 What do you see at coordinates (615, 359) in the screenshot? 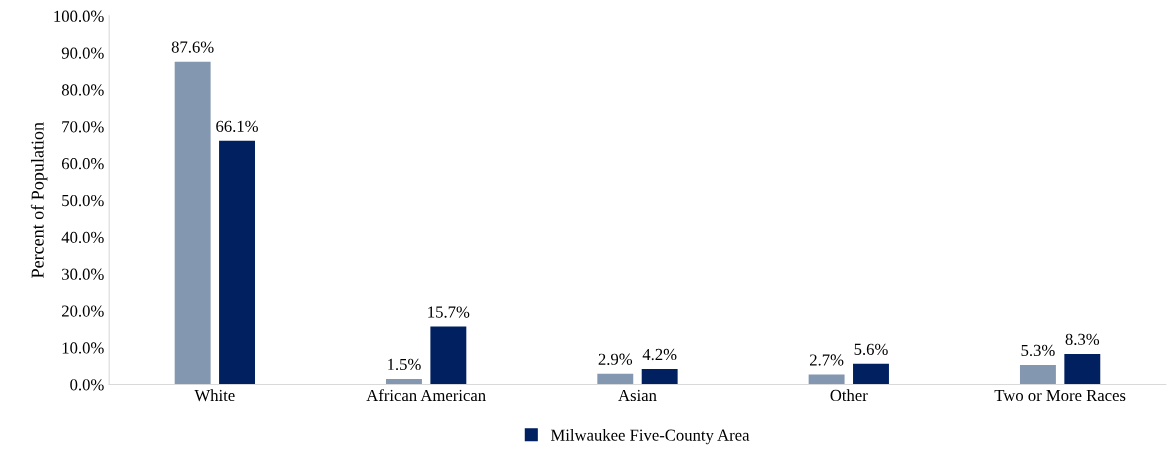
I see `data-label: 2.9%` at bounding box center [615, 359].